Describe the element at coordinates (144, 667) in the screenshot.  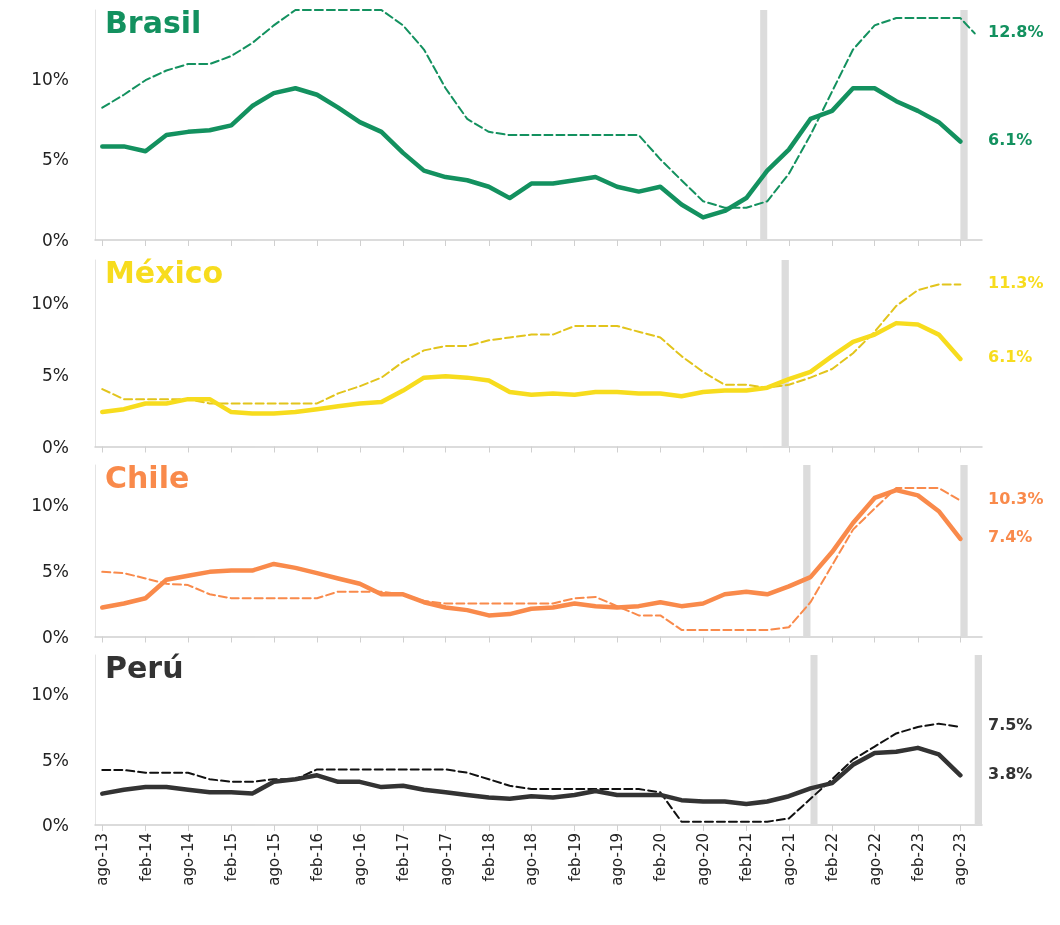
I see `chart-title: Perú` at that location.